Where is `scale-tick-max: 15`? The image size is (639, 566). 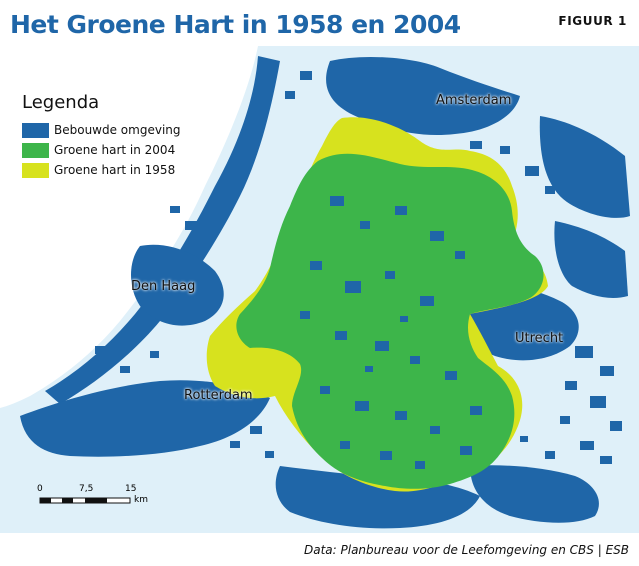
scale-tick-max: 15 is located at coordinates (131, 489).